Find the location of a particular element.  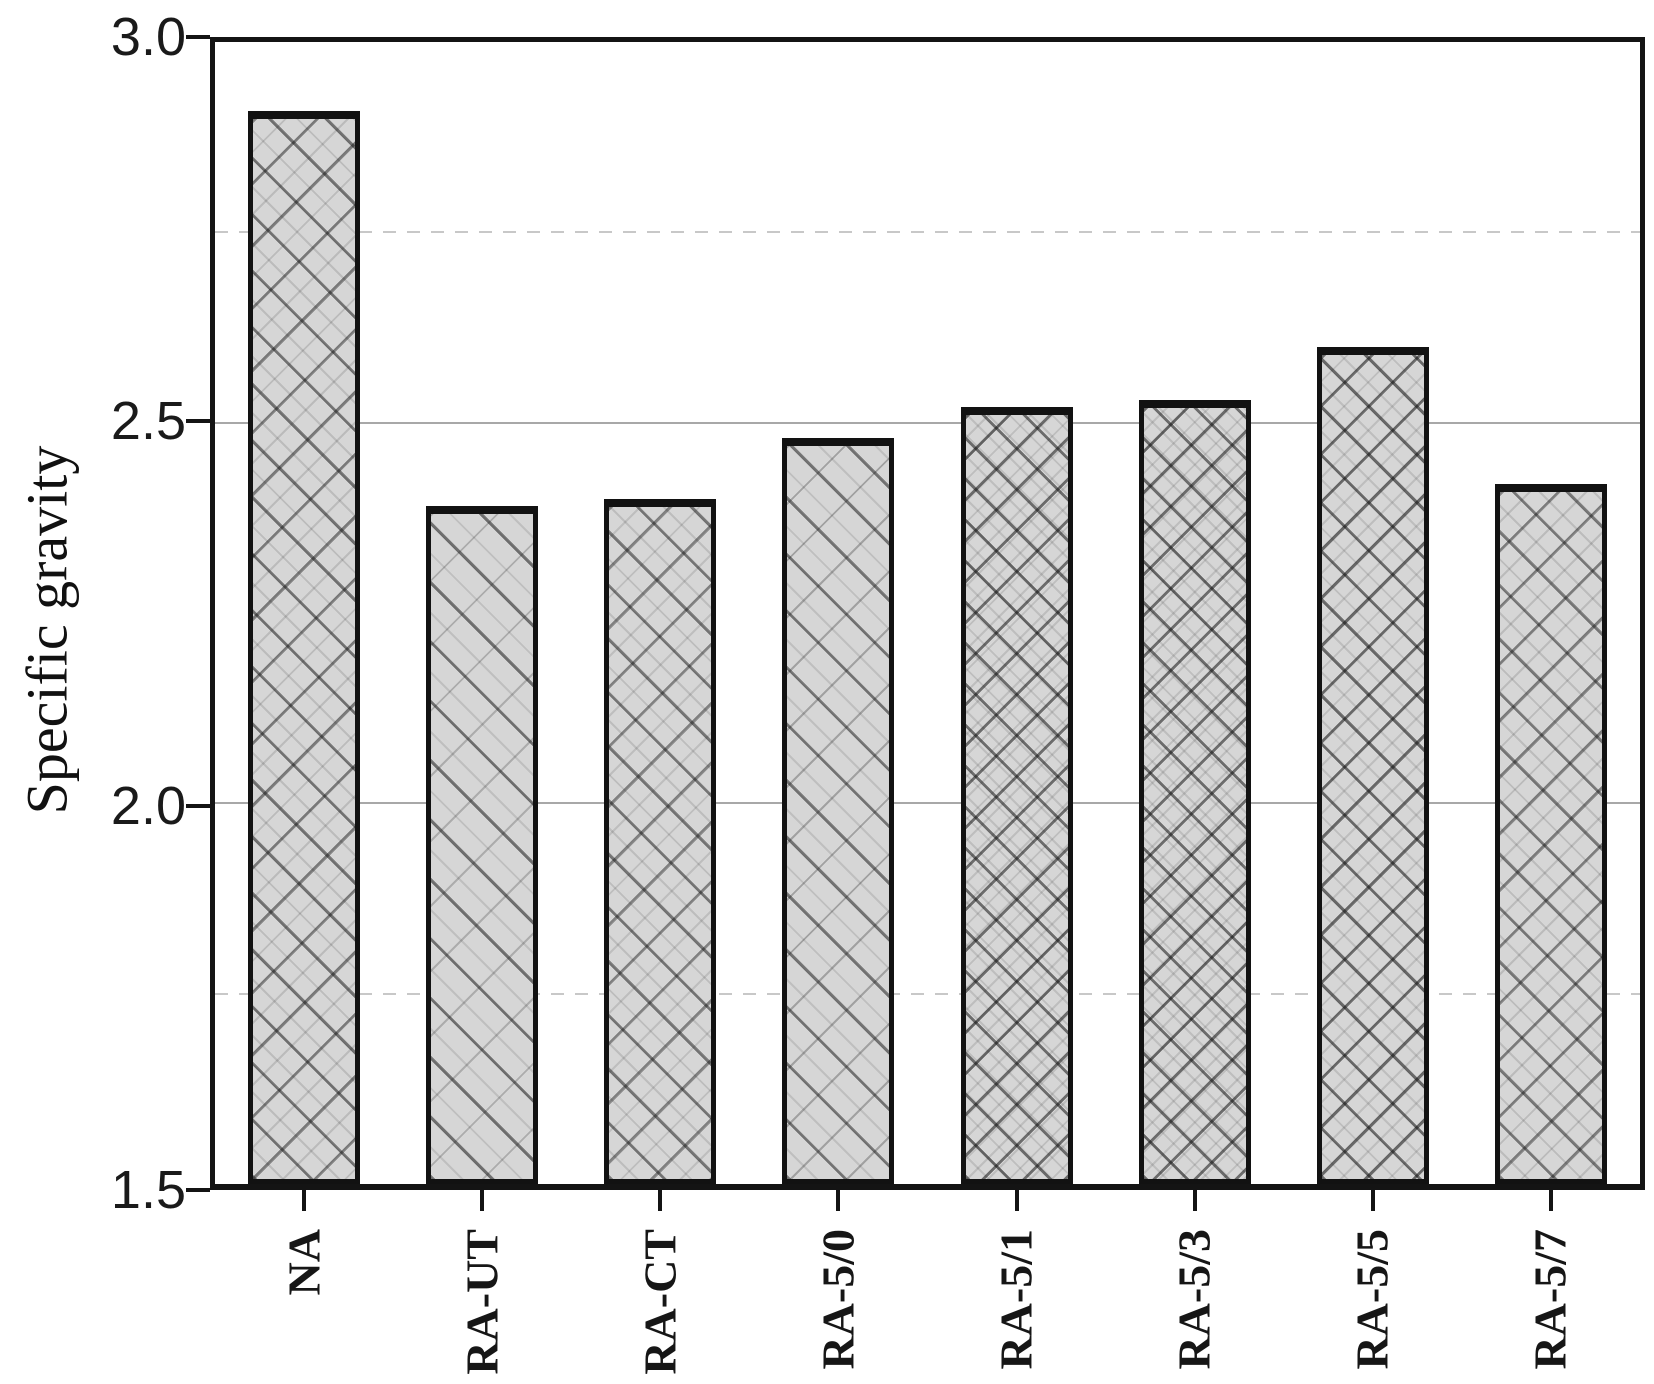

bar-NA is located at coordinates (304, 647).